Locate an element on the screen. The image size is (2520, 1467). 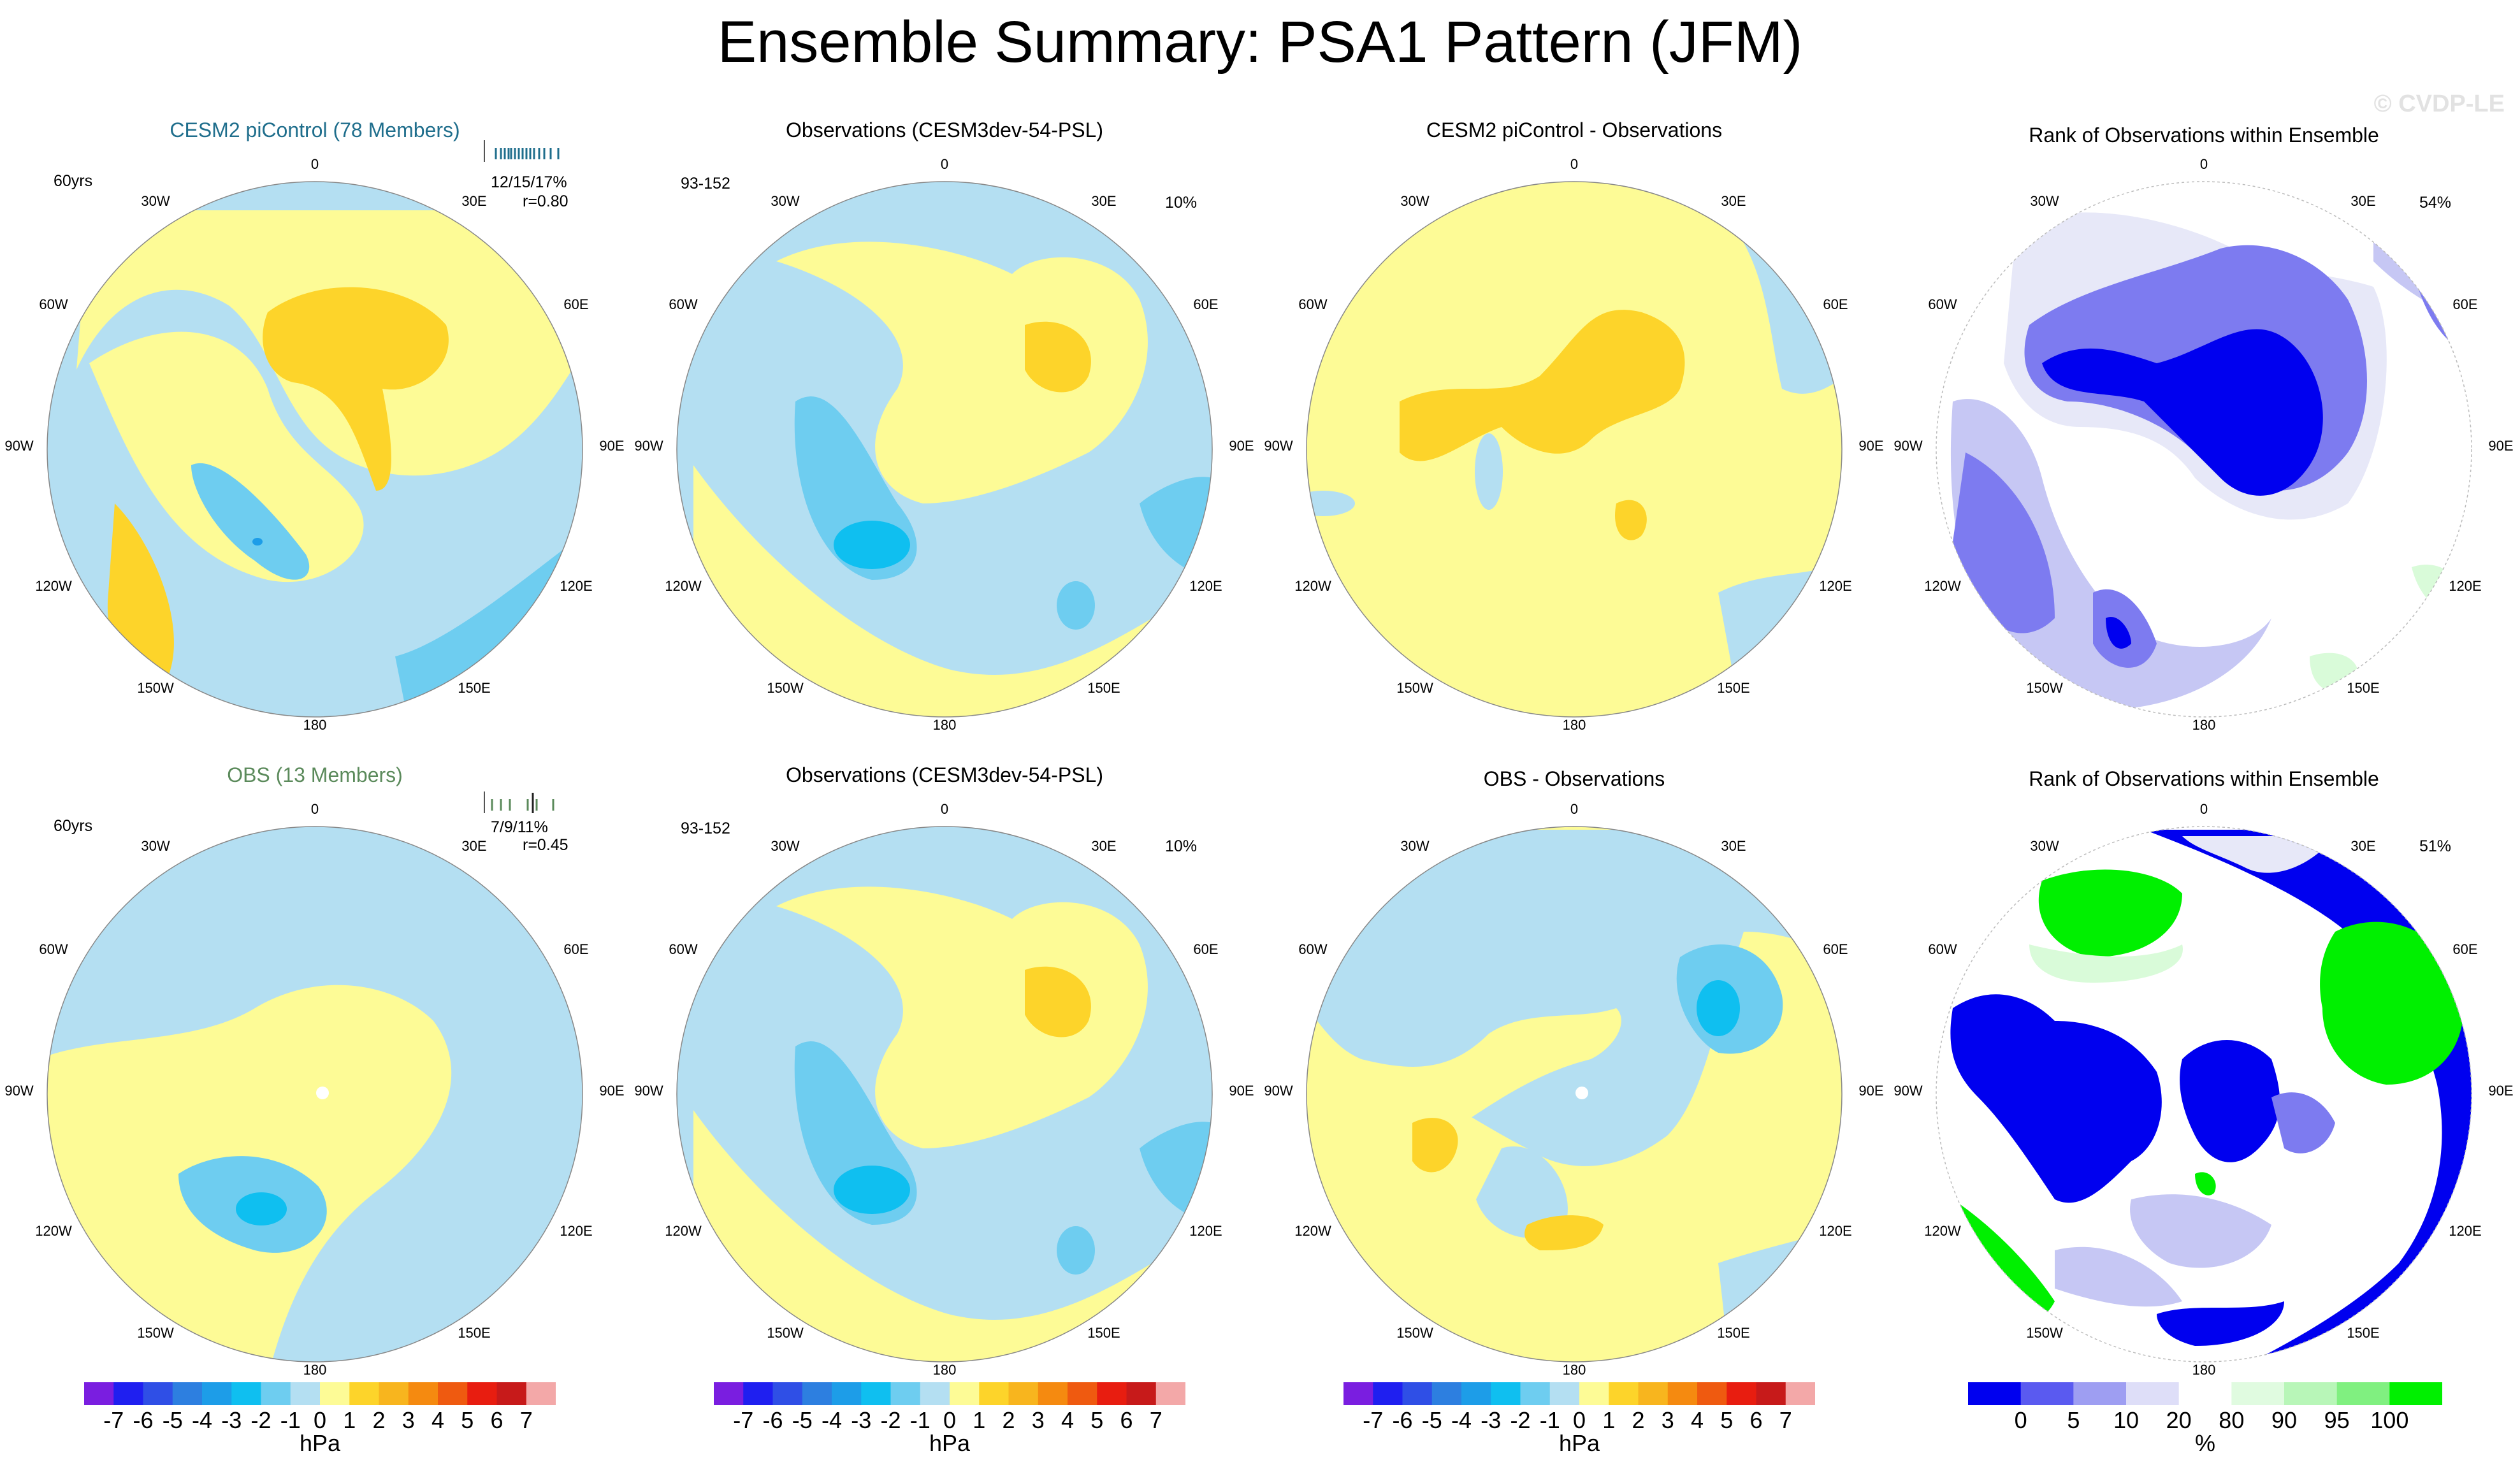
page-title: Ensemble Summary: PSA1 Pattern (JFM) is located at coordinates (1260, 43).